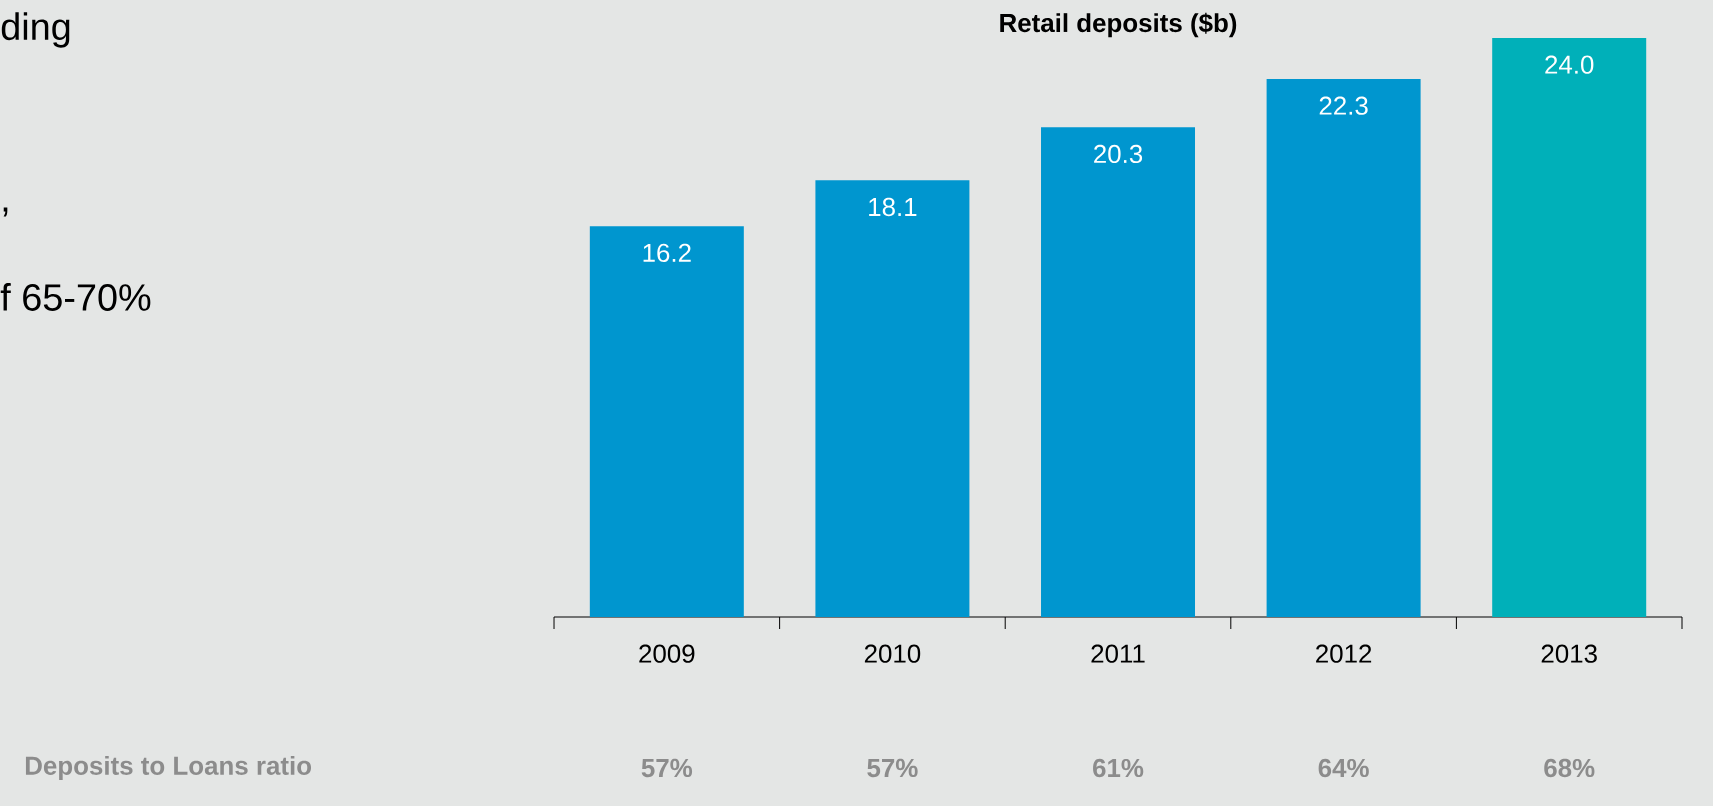 The width and height of the screenshot is (1713, 806). What do you see at coordinates (1343, 105) in the screenshot?
I see `data-label: 22.3` at bounding box center [1343, 105].